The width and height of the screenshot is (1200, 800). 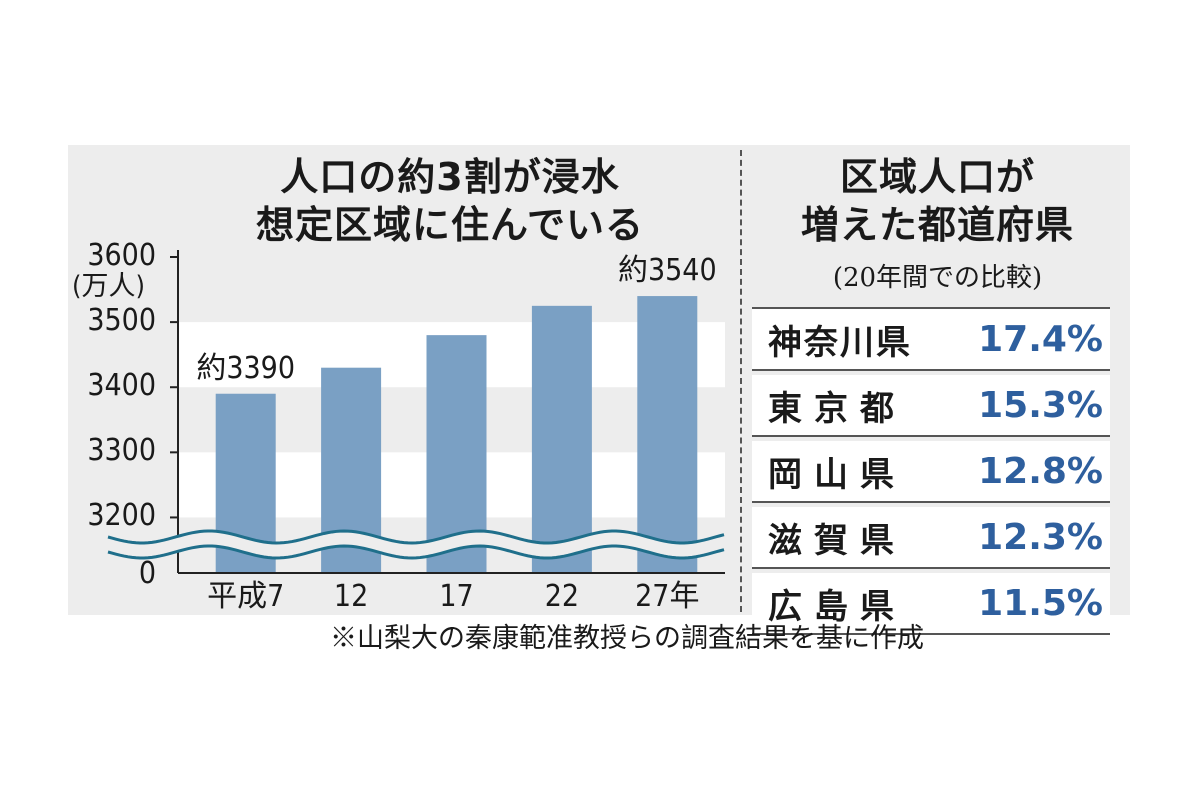 What do you see at coordinates (667, 596) in the screenshot?
I see `x-tick-label: 27年` at bounding box center [667, 596].